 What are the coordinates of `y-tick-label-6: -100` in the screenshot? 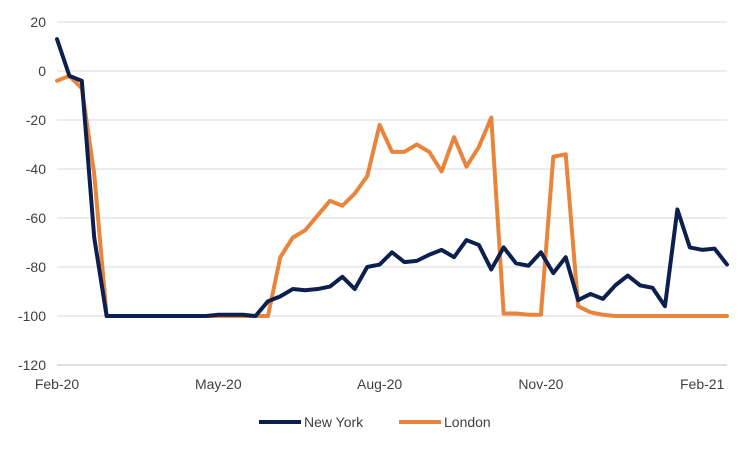 It's located at (32, 316).